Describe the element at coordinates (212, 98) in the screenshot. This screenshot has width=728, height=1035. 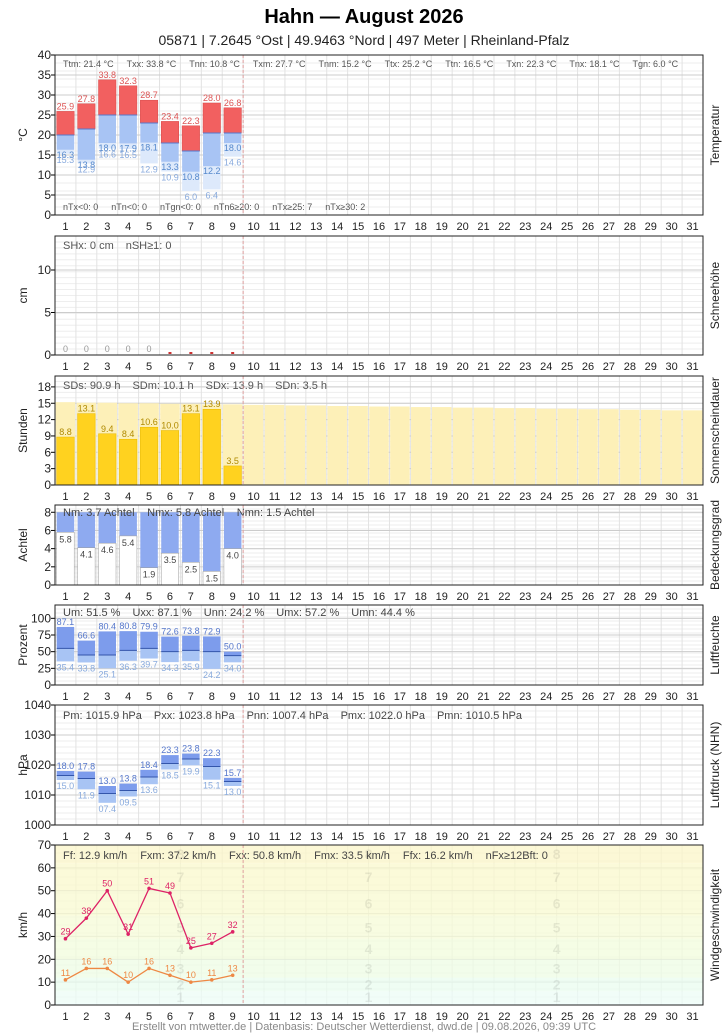
I see `tmax-label: 28.0` at that location.